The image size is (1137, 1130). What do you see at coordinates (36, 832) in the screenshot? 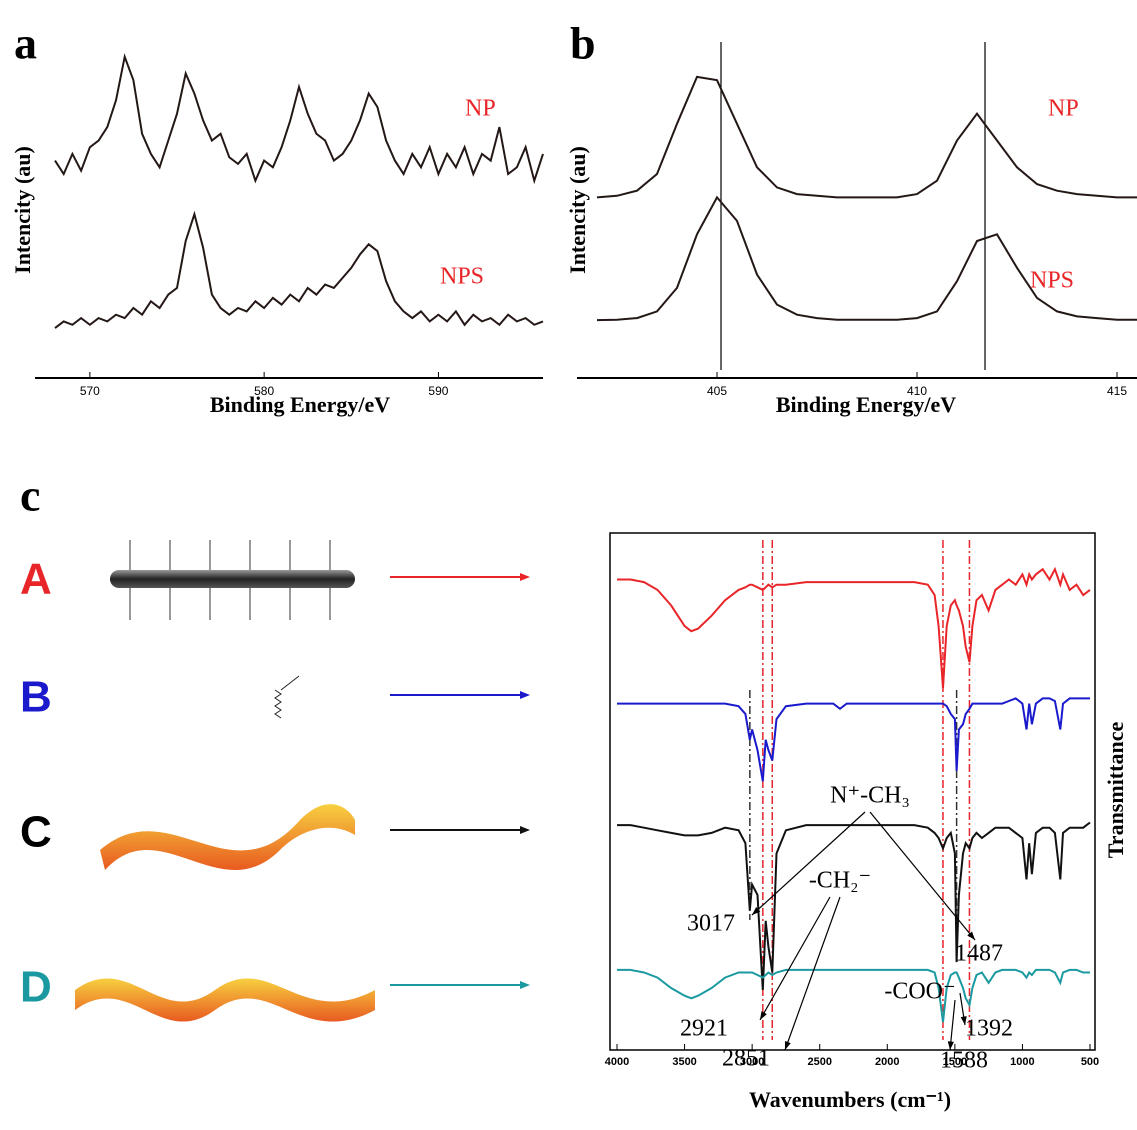
I see `schematic-label: C` at bounding box center [36, 832].